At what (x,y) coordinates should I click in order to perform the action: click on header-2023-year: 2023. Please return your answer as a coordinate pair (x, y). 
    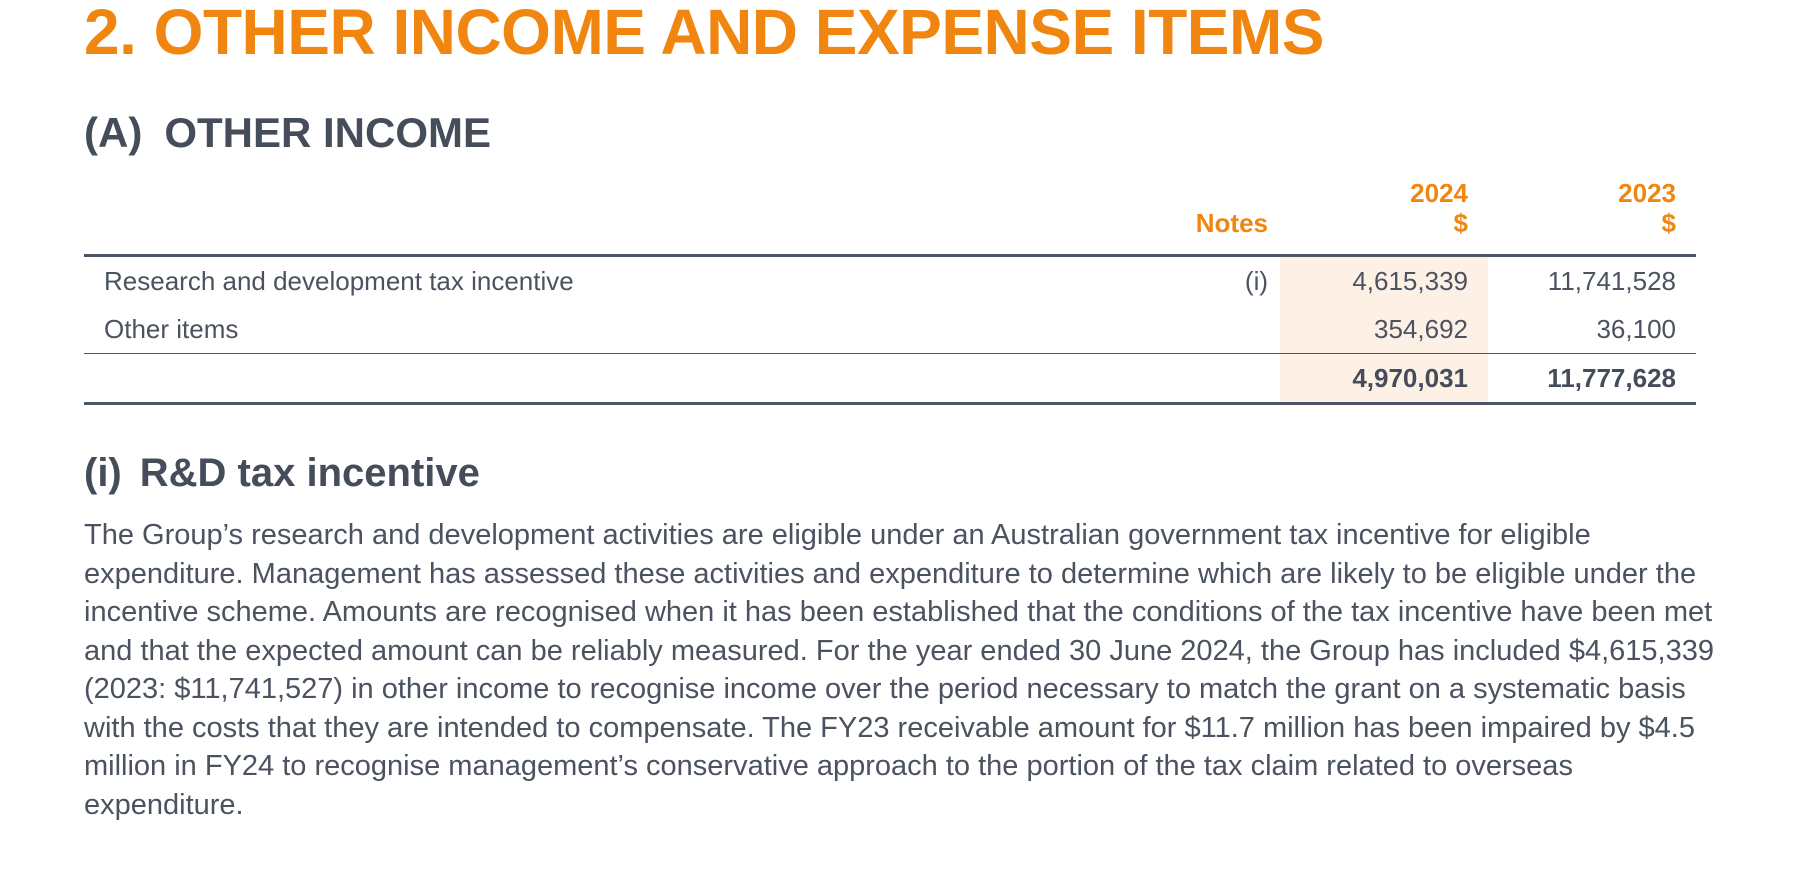
    Looking at the image, I should click on (1647, 193).